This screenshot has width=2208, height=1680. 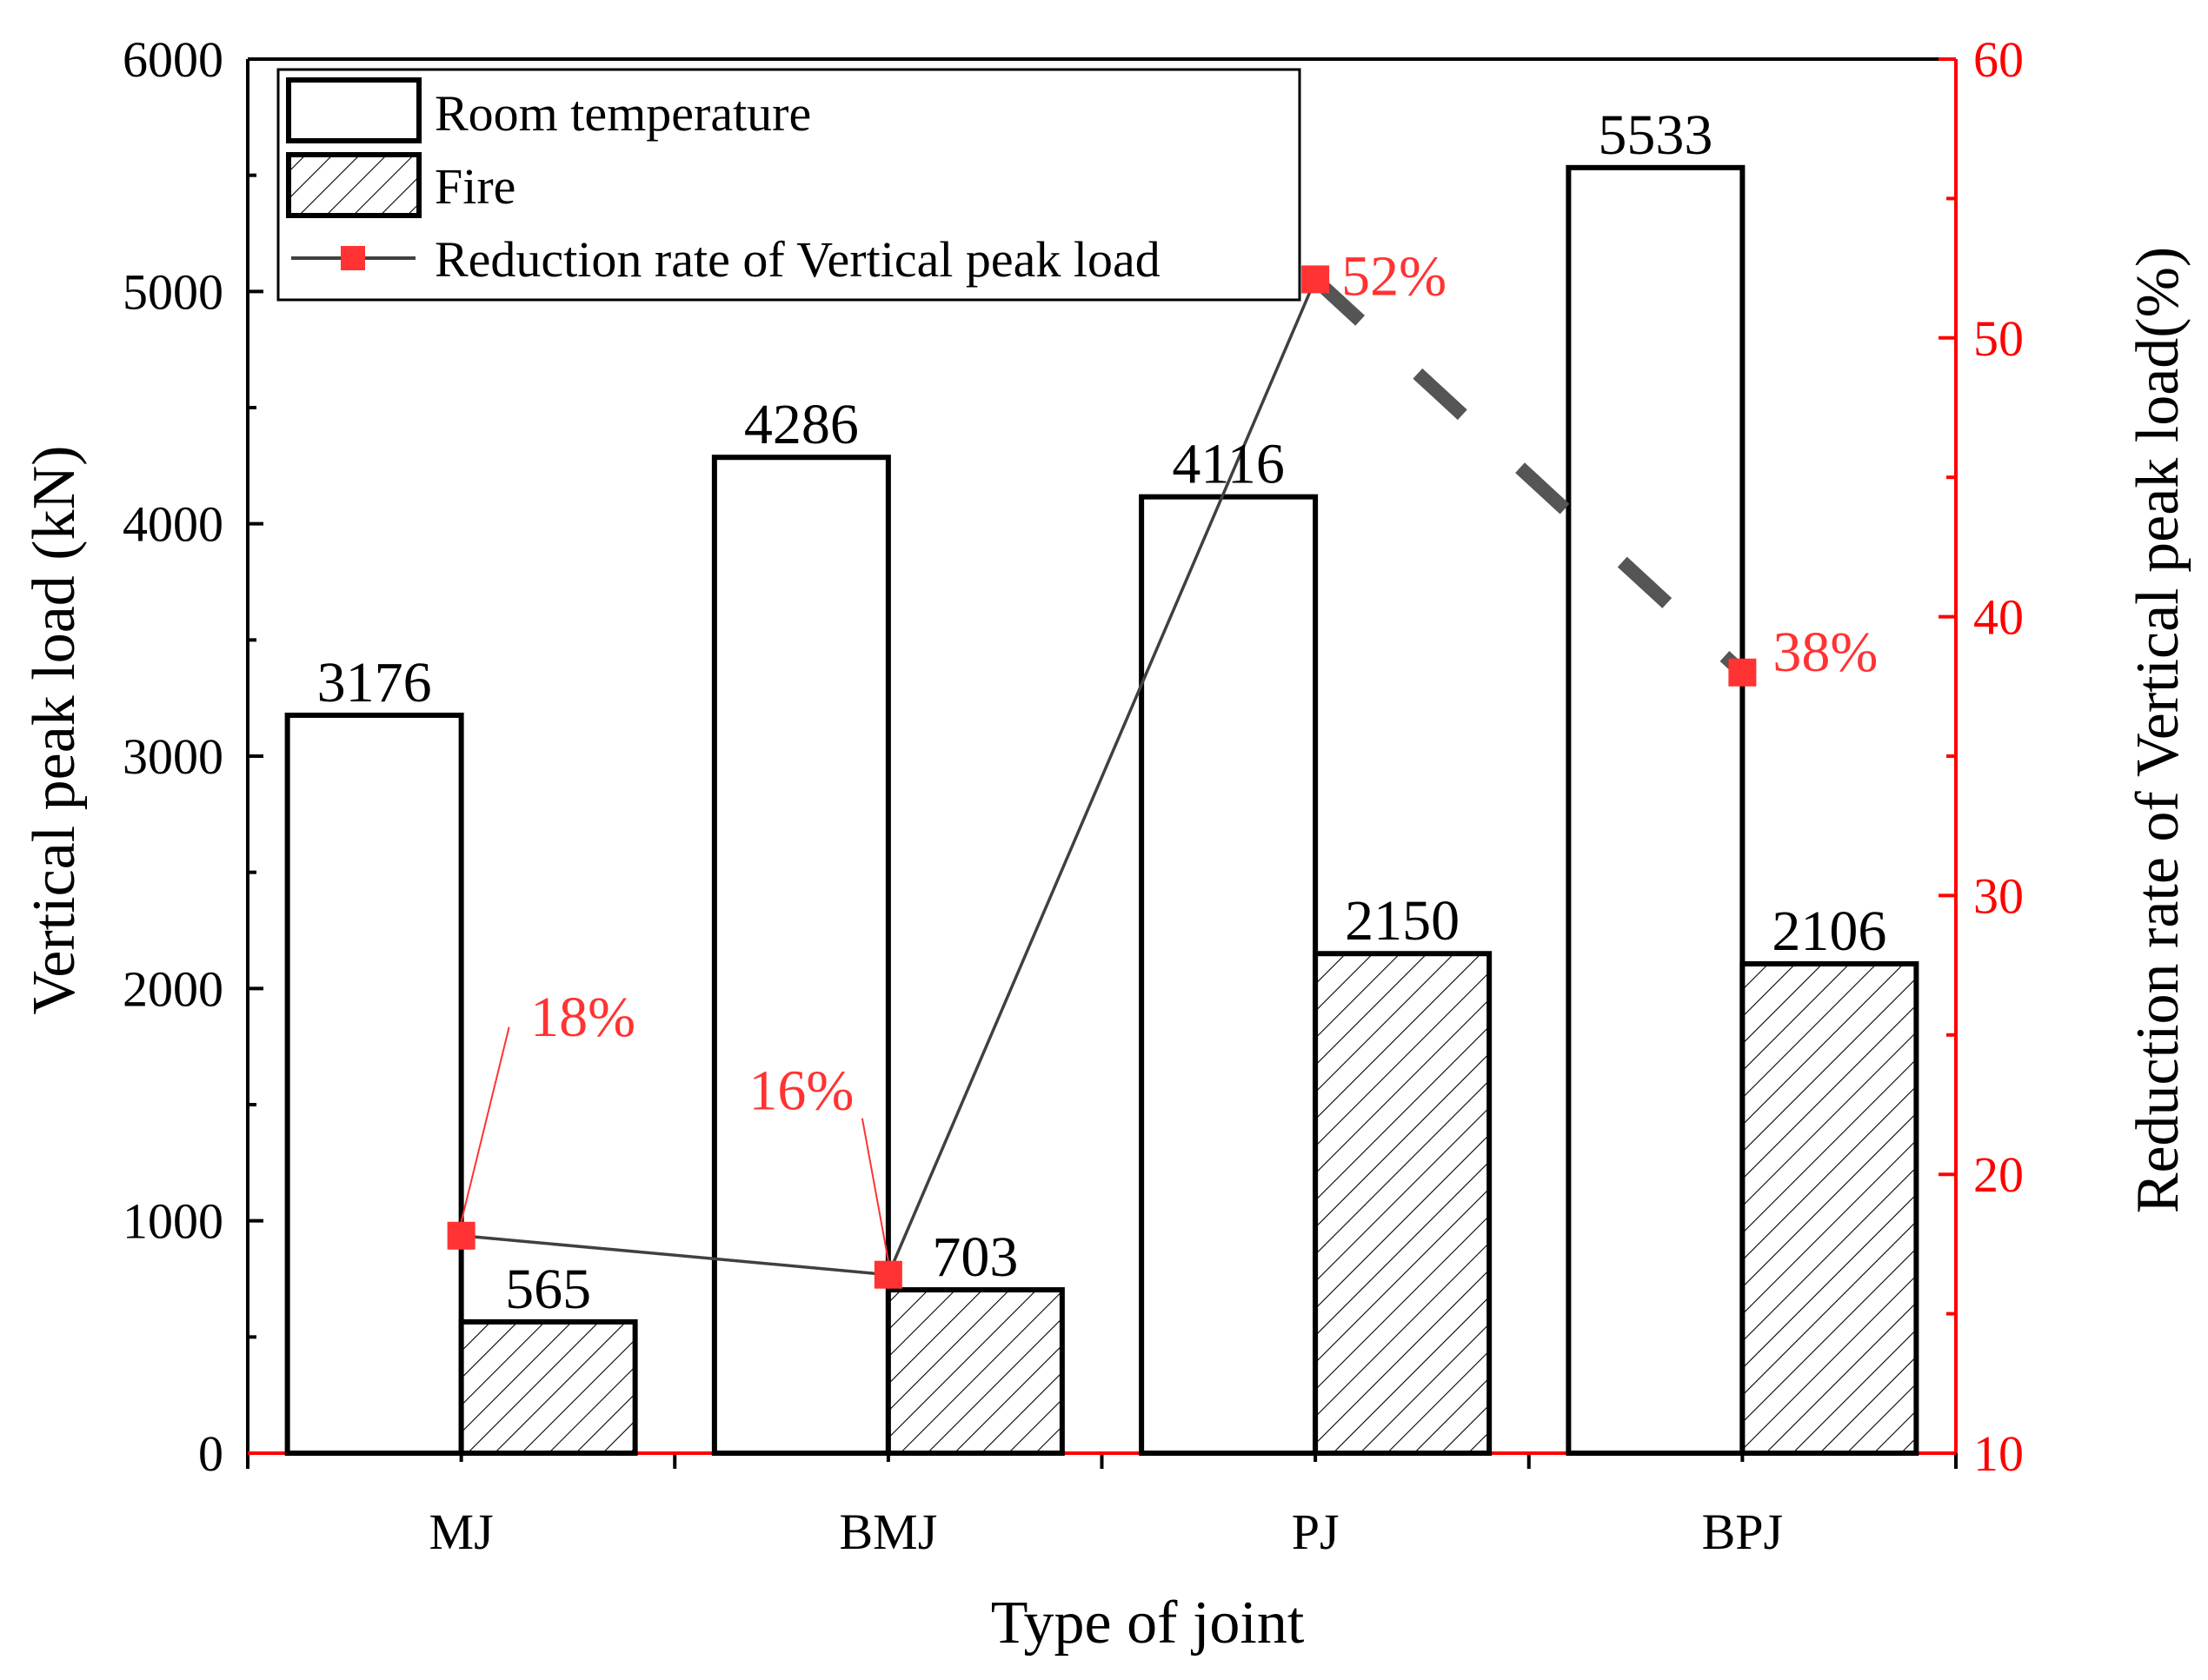 What do you see at coordinates (1315, 279) in the screenshot?
I see `reduction-marker-PJ` at bounding box center [1315, 279].